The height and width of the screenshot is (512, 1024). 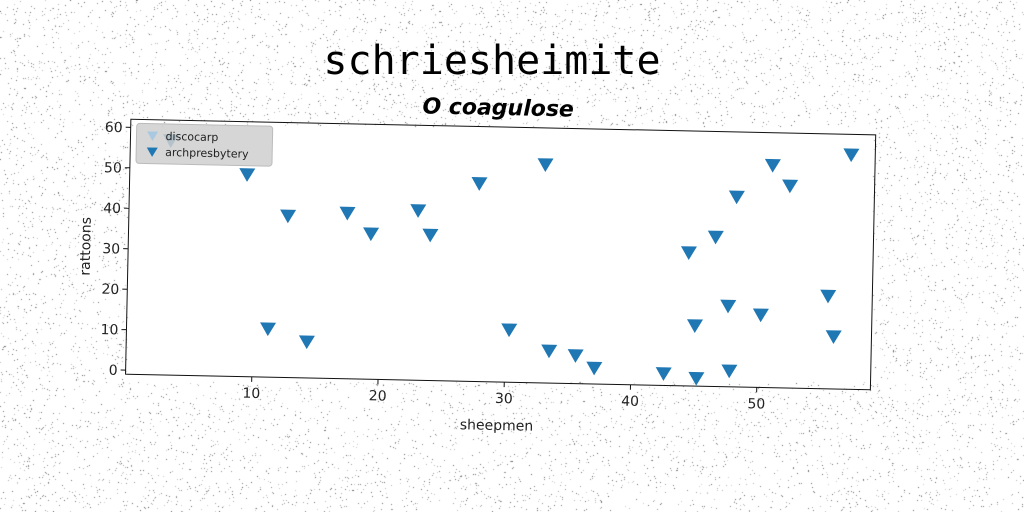 I want to click on y-tick-label: 0, so click(x=113, y=371).